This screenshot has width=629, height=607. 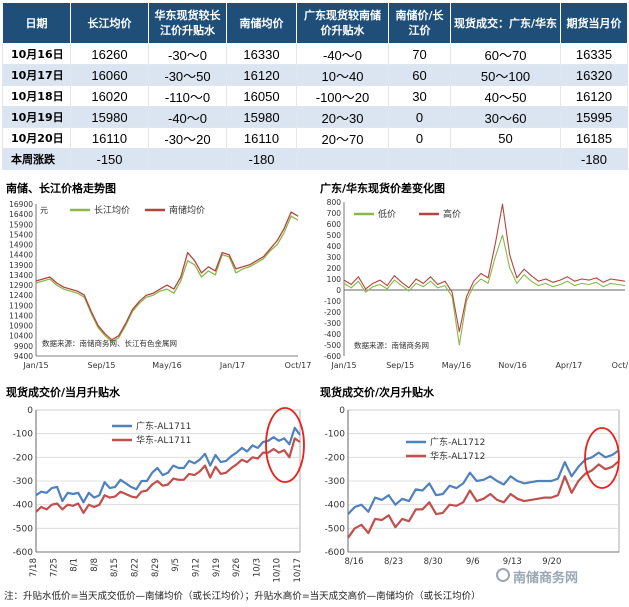 I want to click on table-cell: 50～100, so click(x=505, y=75).